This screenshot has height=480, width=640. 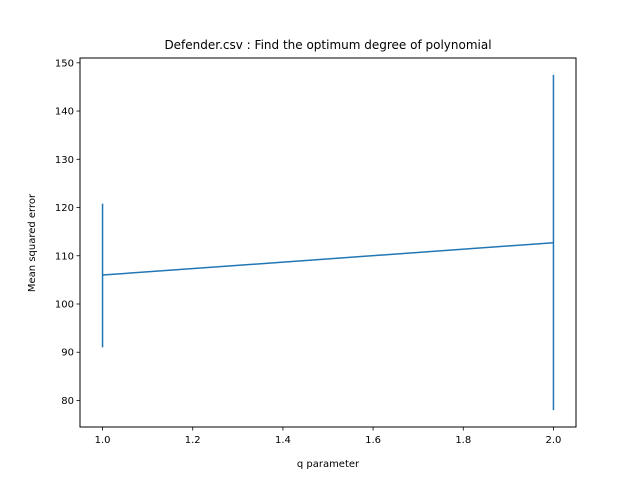 I want to click on y-tick-label: 120, so click(x=64, y=208).